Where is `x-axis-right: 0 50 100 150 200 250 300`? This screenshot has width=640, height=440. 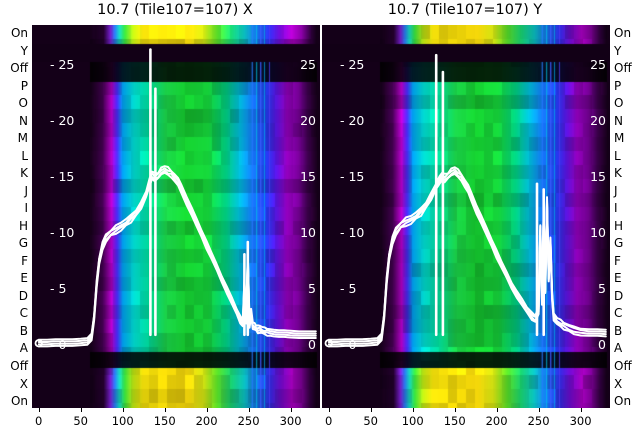
x-axis-right: 0 50 100 150 200 250 300 is located at coordinates (466, 424).